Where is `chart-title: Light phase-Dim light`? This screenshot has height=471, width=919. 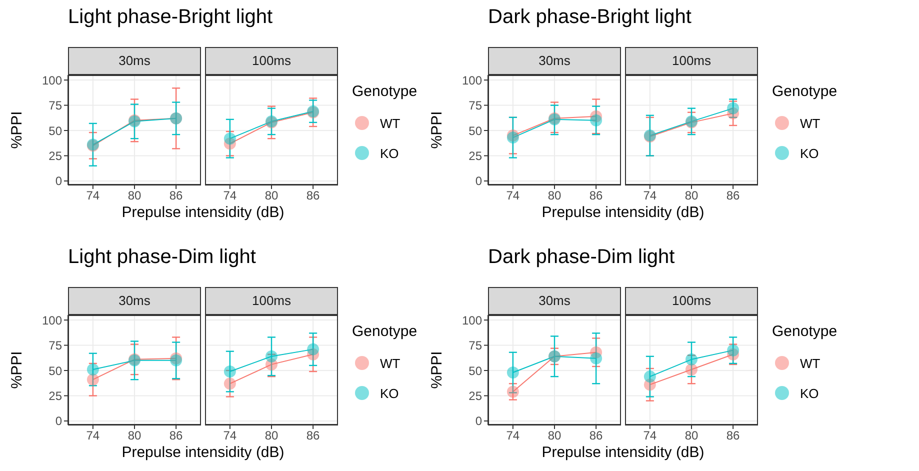 chart-title: Light phase-Dim light is located at coordinates (162, 257).